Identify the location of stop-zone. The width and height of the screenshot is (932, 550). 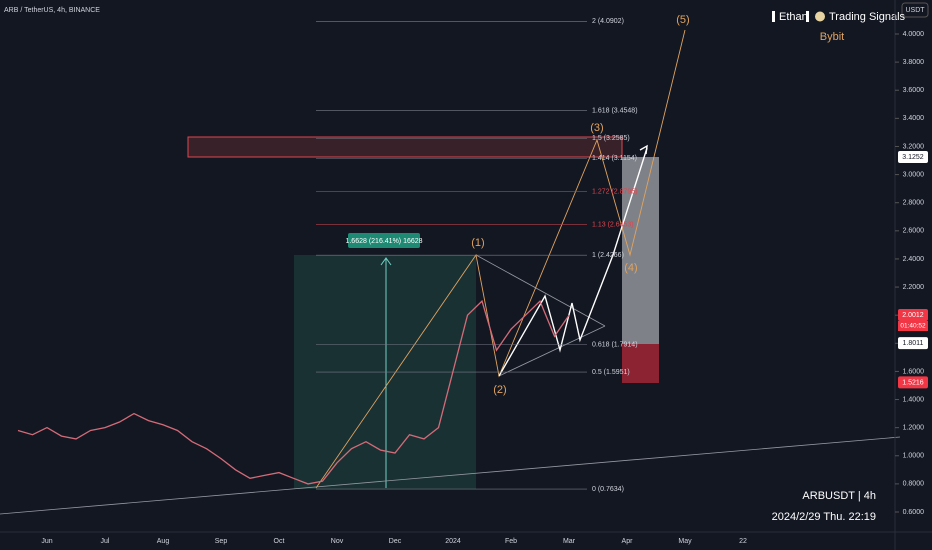
(640, 363).